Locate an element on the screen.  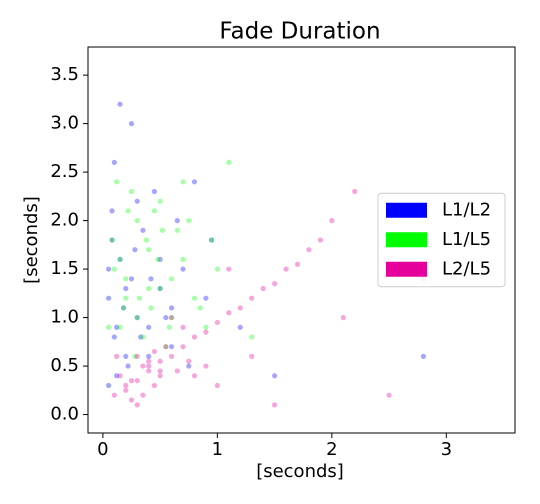
legend-label: L1/L5 is located at coordinates (466, 239).